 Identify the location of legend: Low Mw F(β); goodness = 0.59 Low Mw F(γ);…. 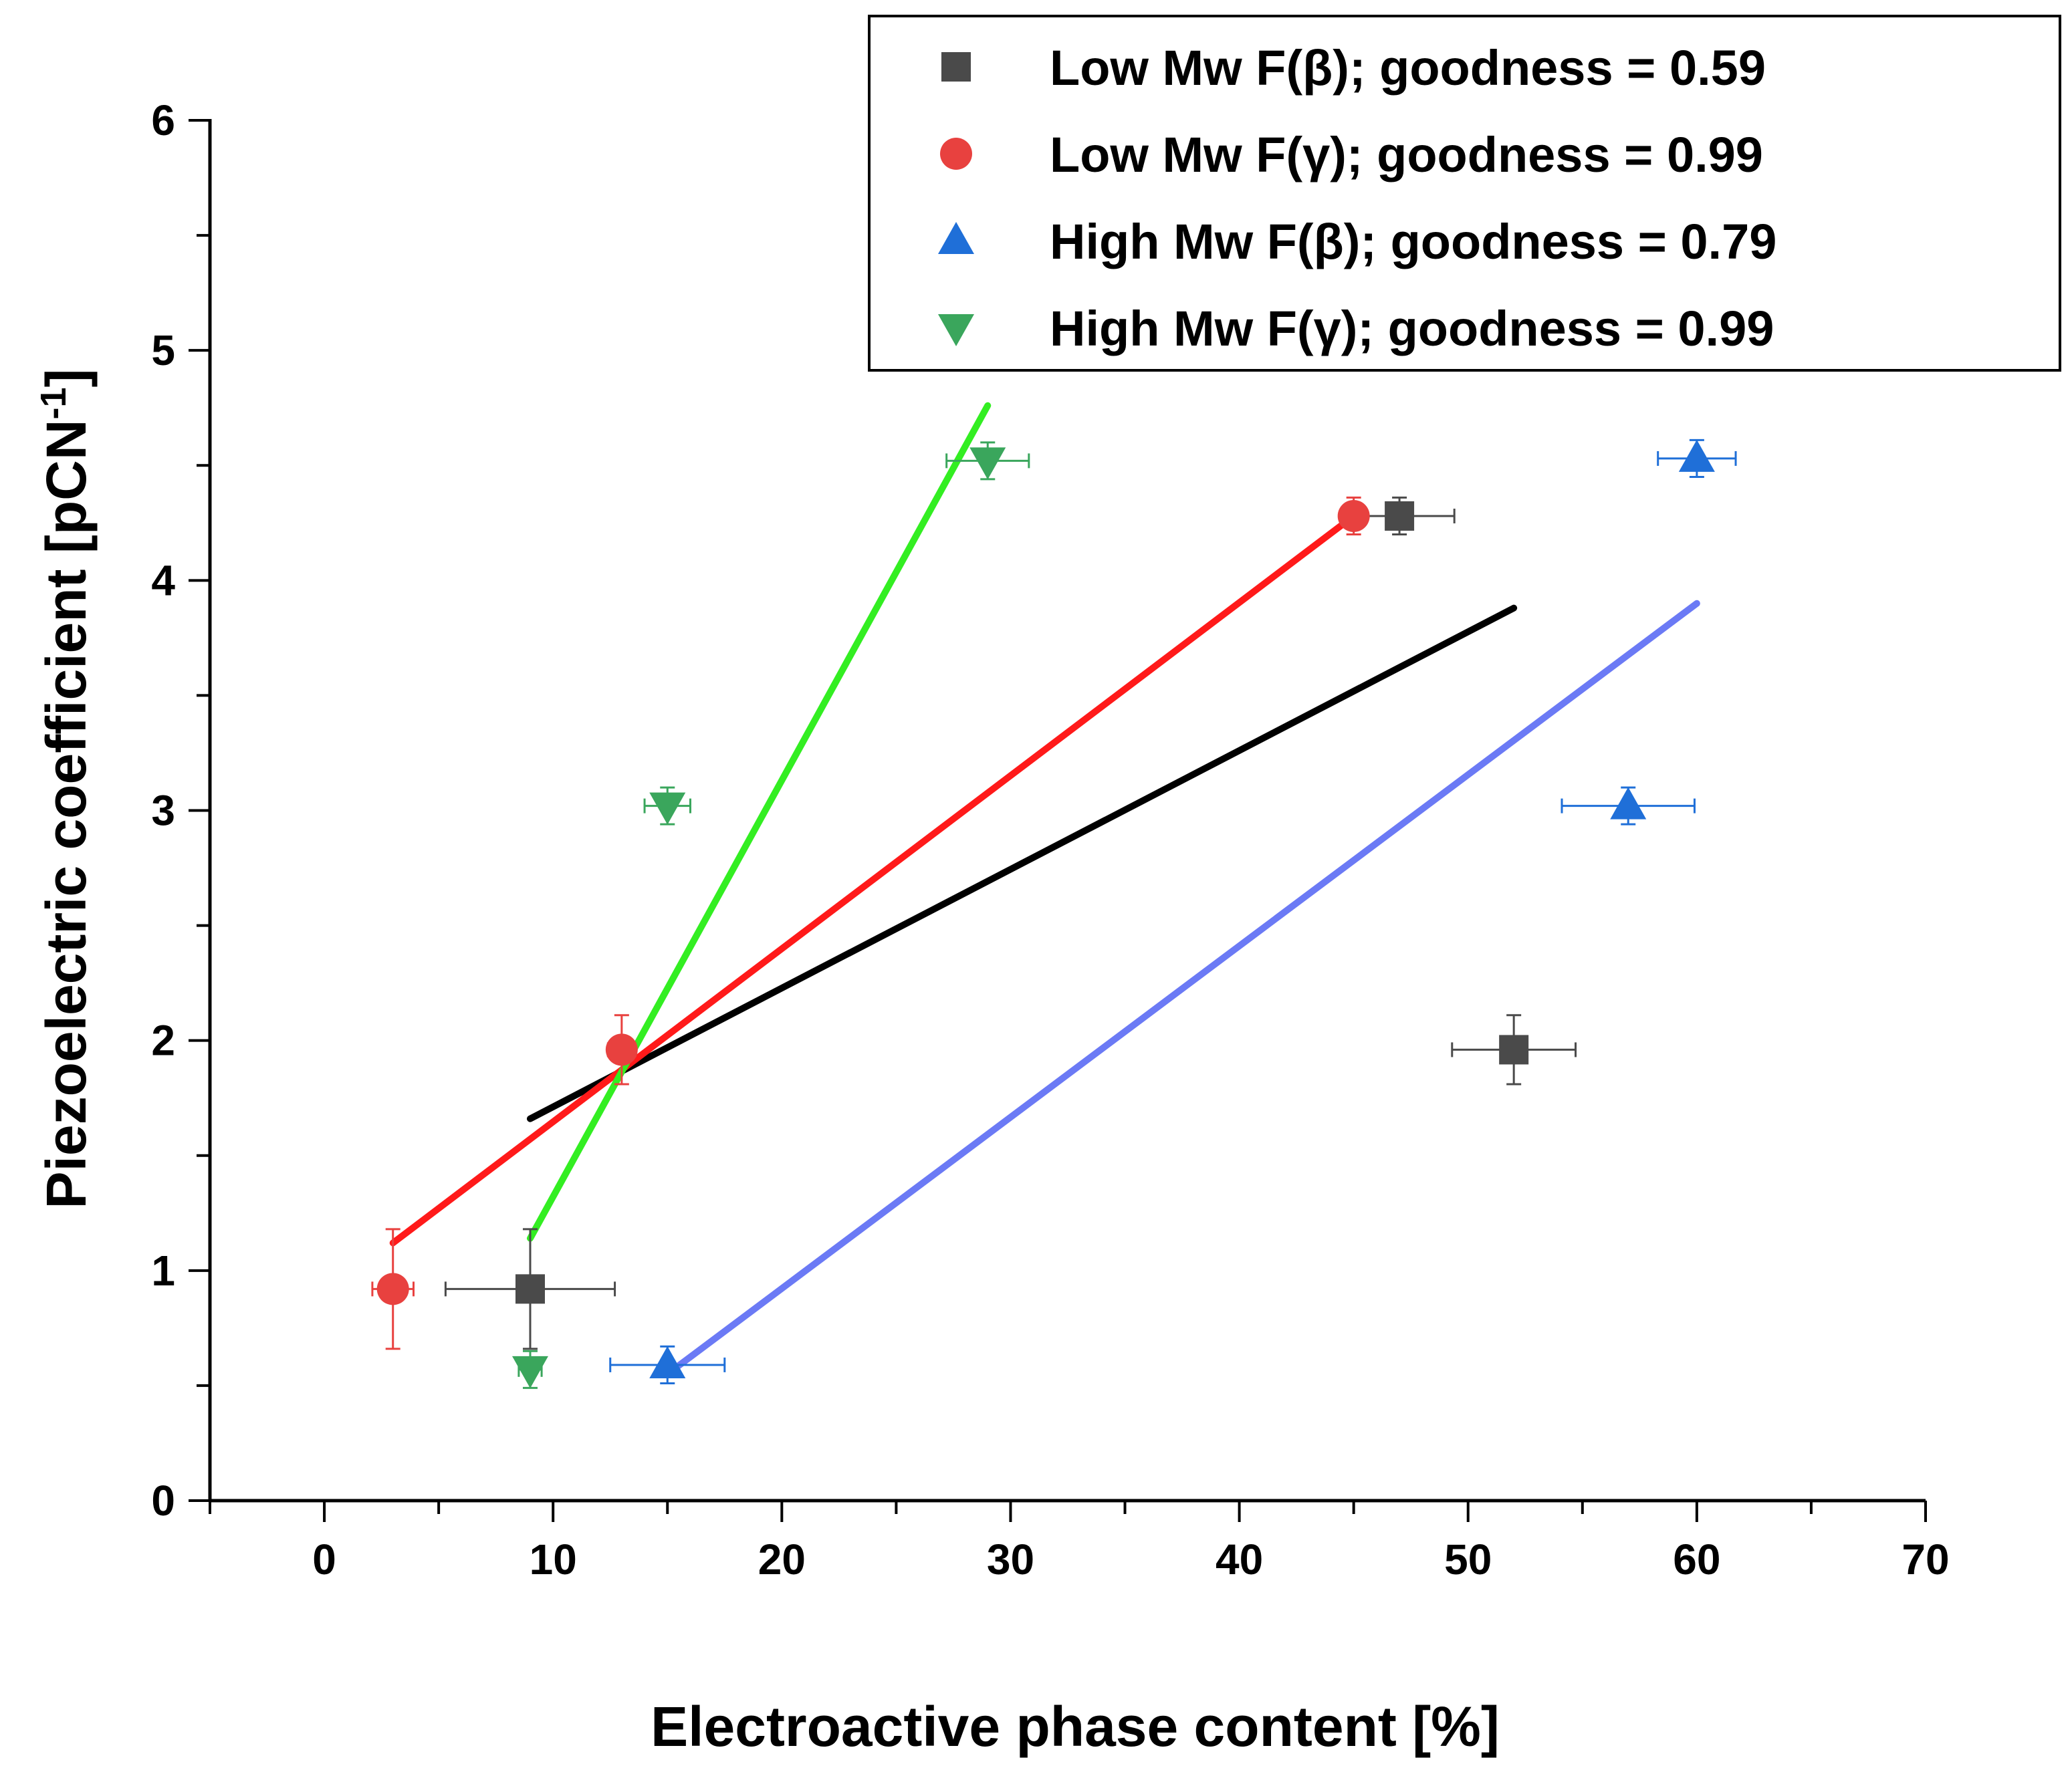
(1464, 193).